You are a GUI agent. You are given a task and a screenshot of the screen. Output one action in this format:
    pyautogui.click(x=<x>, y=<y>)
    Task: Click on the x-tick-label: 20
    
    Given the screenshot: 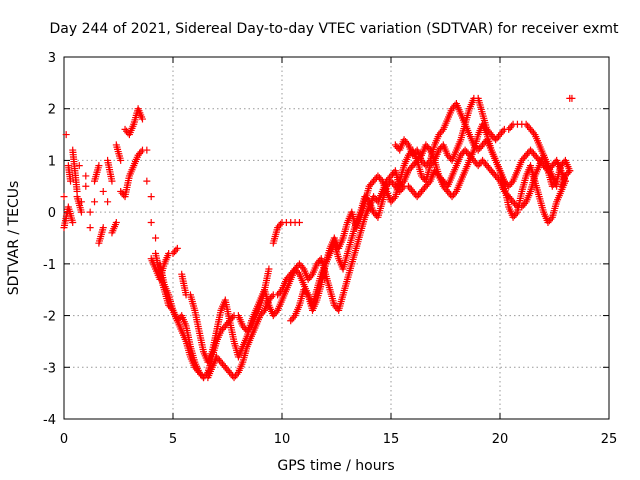 What is the action you would take?
    pyautogui.click(x=500, y=439)
    